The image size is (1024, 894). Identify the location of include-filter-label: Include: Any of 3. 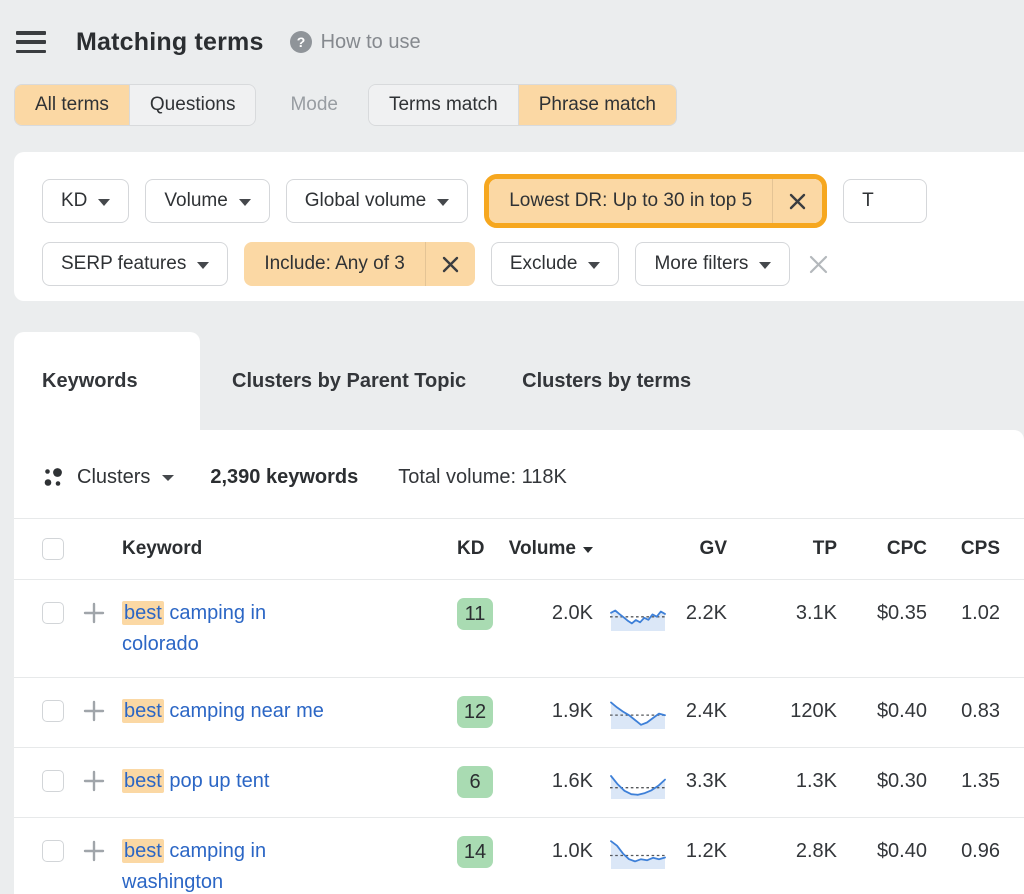
(334, 263).